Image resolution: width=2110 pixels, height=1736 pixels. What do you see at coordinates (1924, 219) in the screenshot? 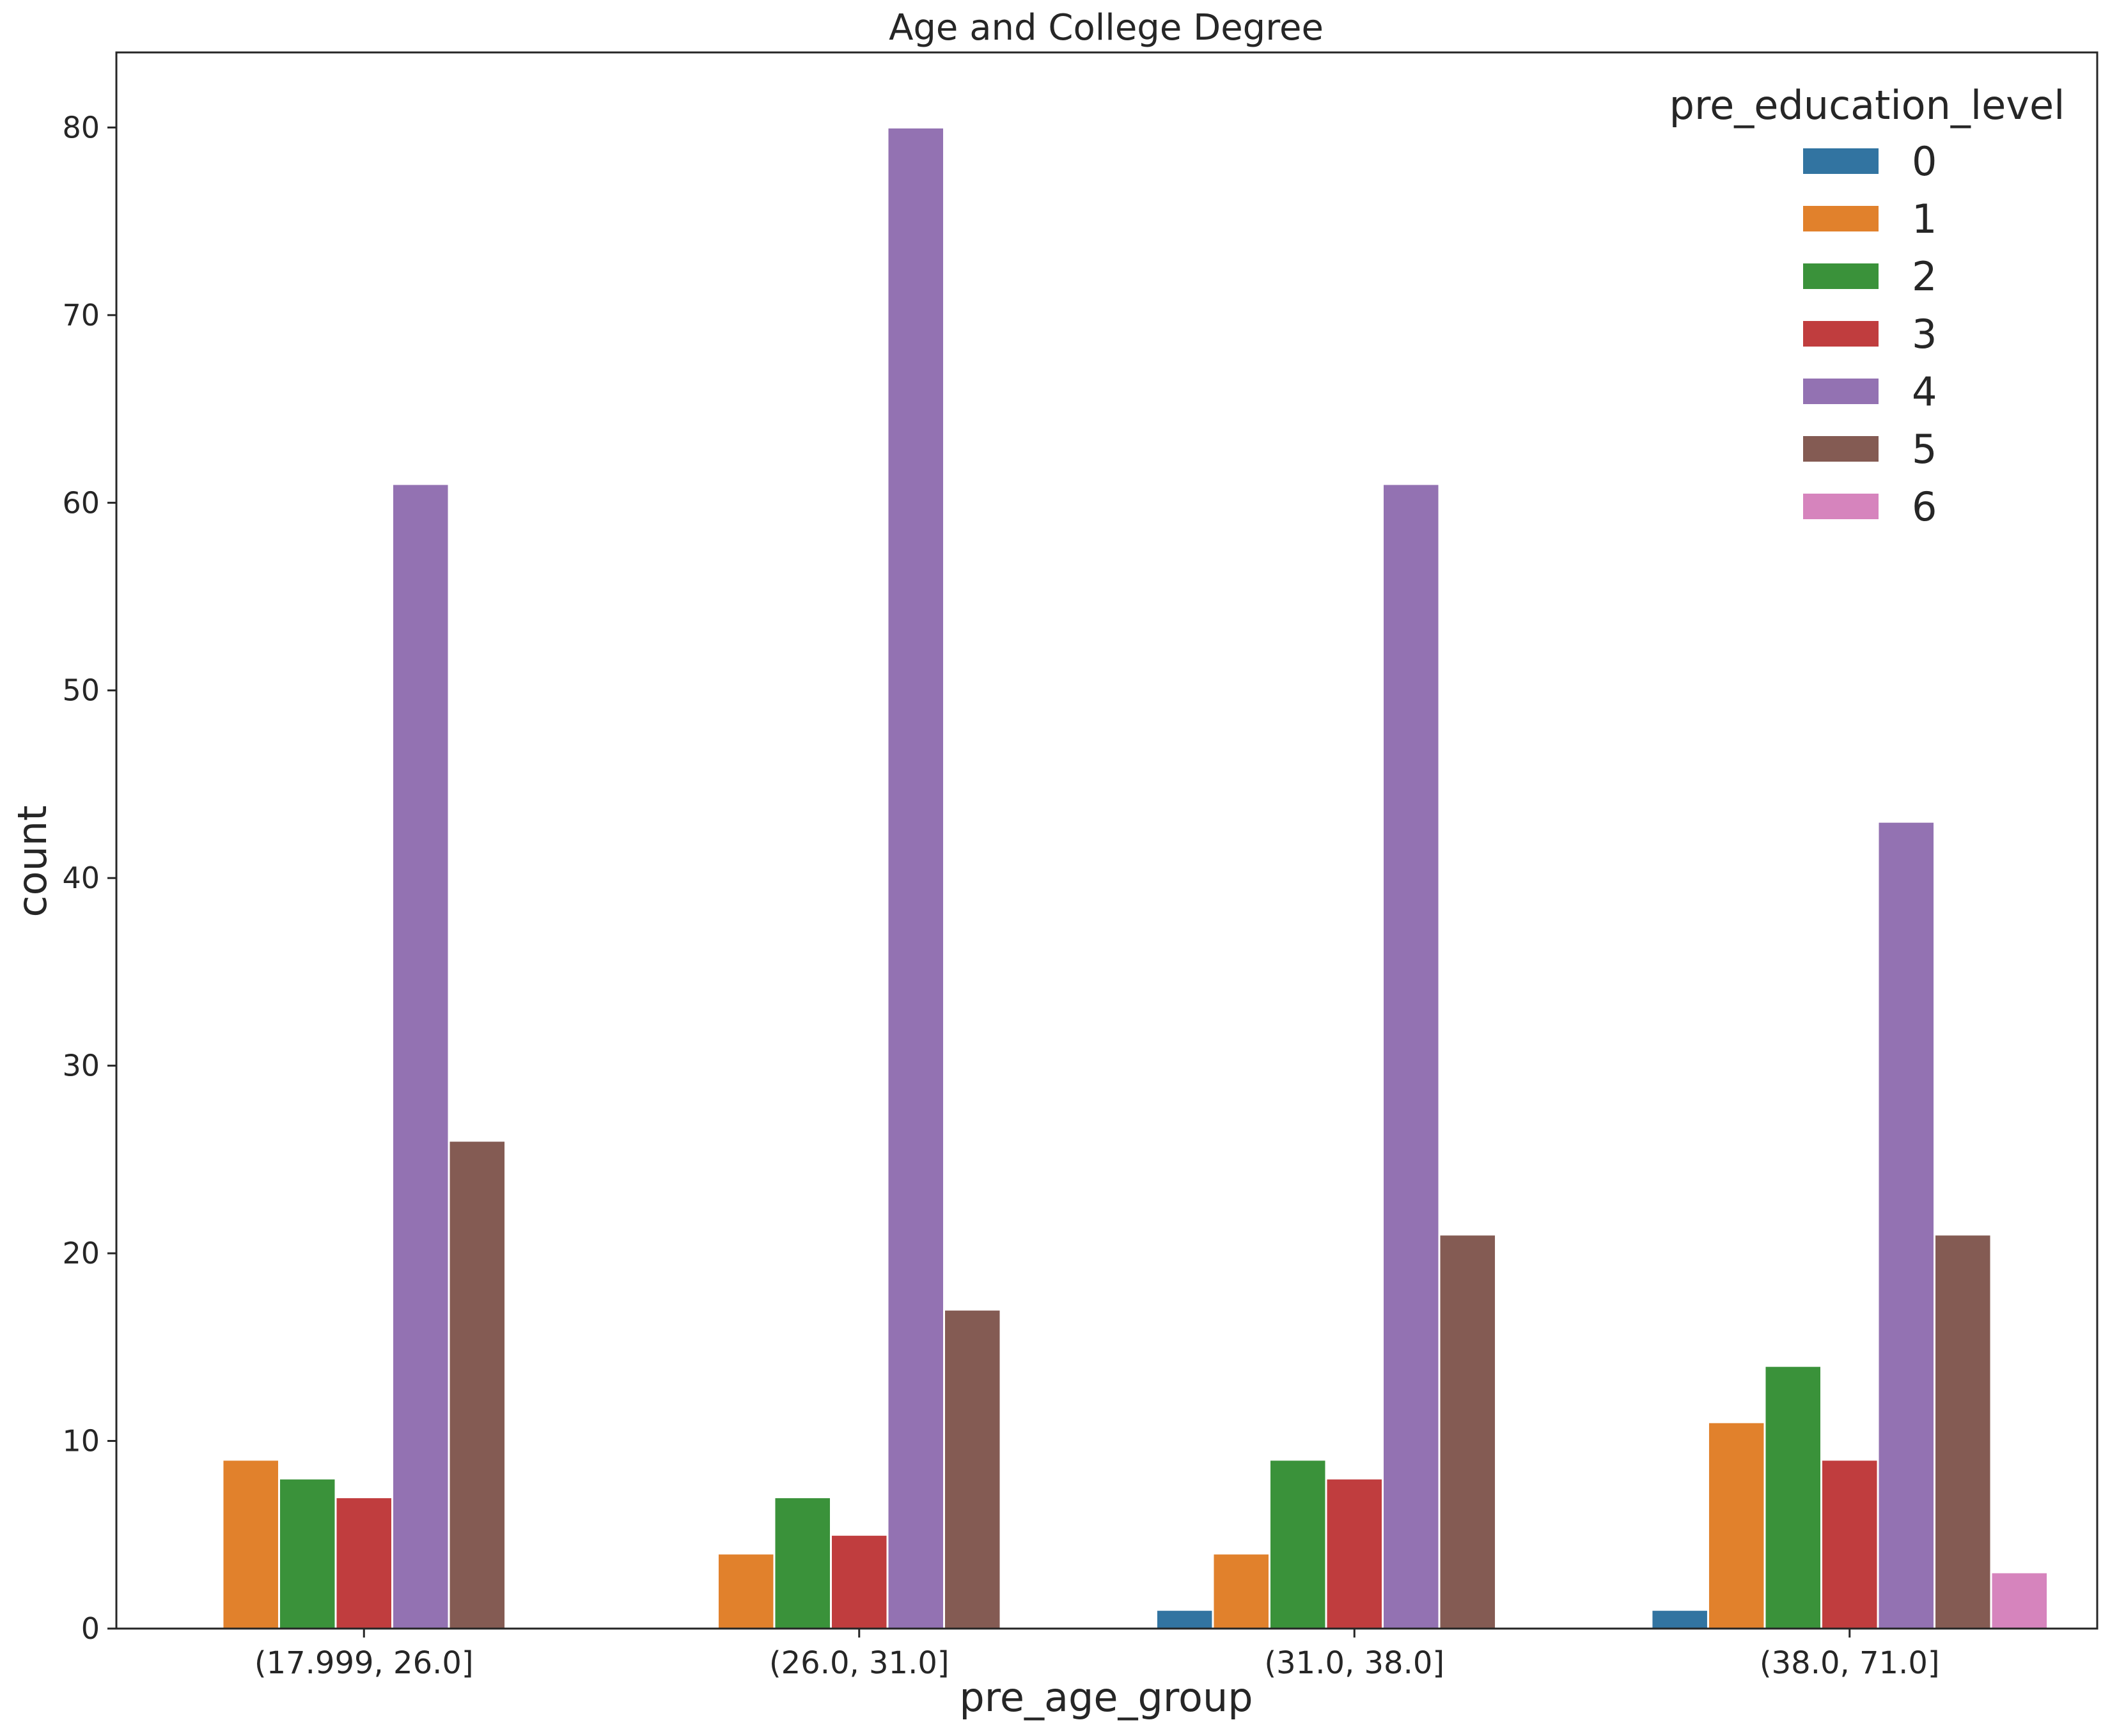
I see `legend-label: 1` at bounding box center [1924, 219].